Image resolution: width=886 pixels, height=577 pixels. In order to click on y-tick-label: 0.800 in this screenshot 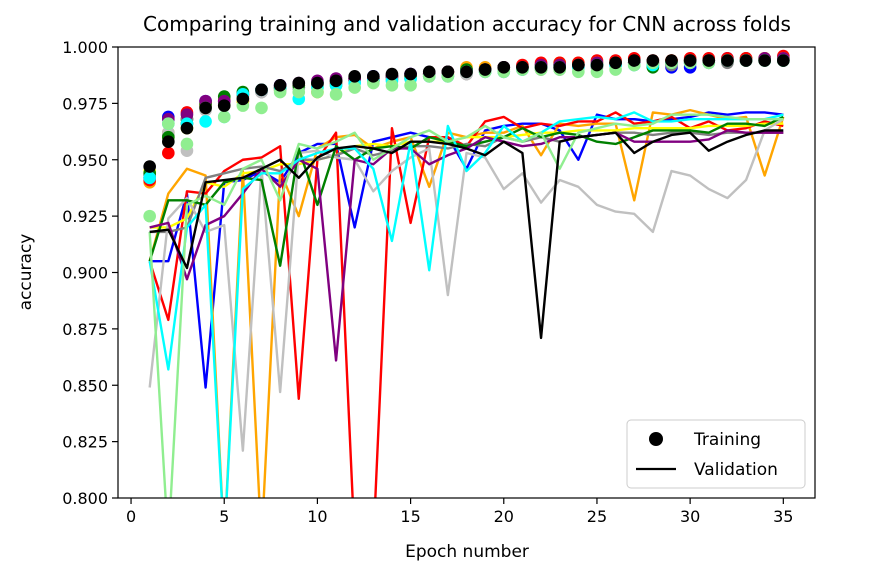, I will do `click(85, 498)`.